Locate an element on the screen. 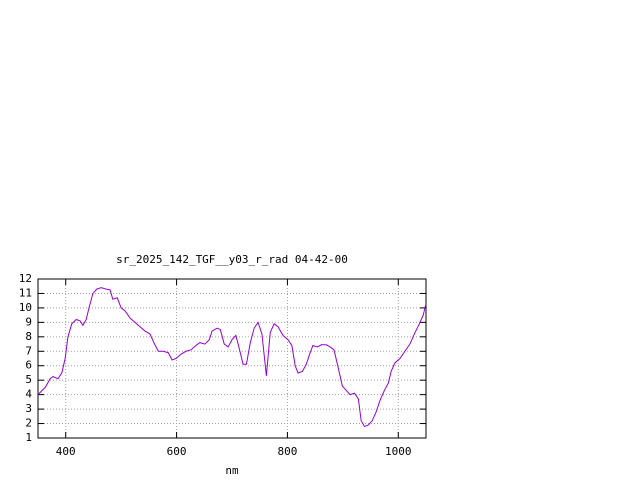 This screenshot has height=480, width=640. y-tick-label: 9 is located at coordinates (28, 321).